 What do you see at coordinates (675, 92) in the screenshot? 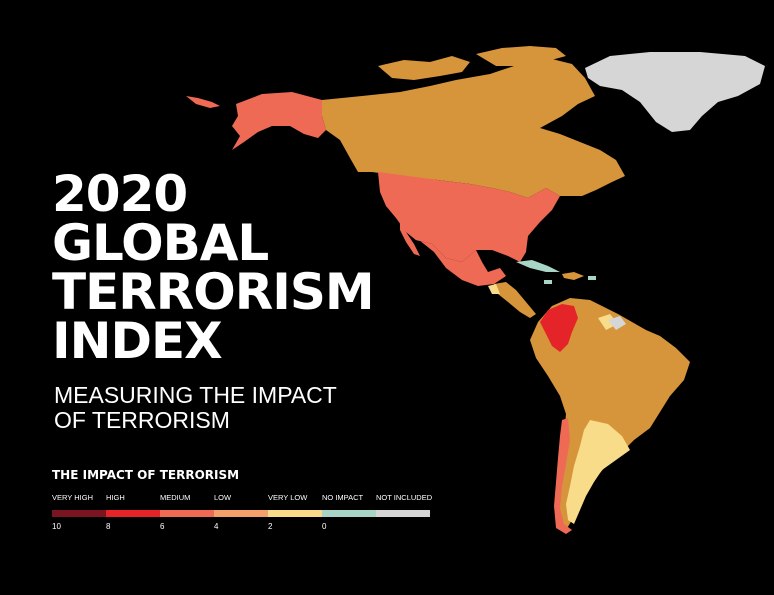
I see `greenland-region` at bounding box center [675, 92].